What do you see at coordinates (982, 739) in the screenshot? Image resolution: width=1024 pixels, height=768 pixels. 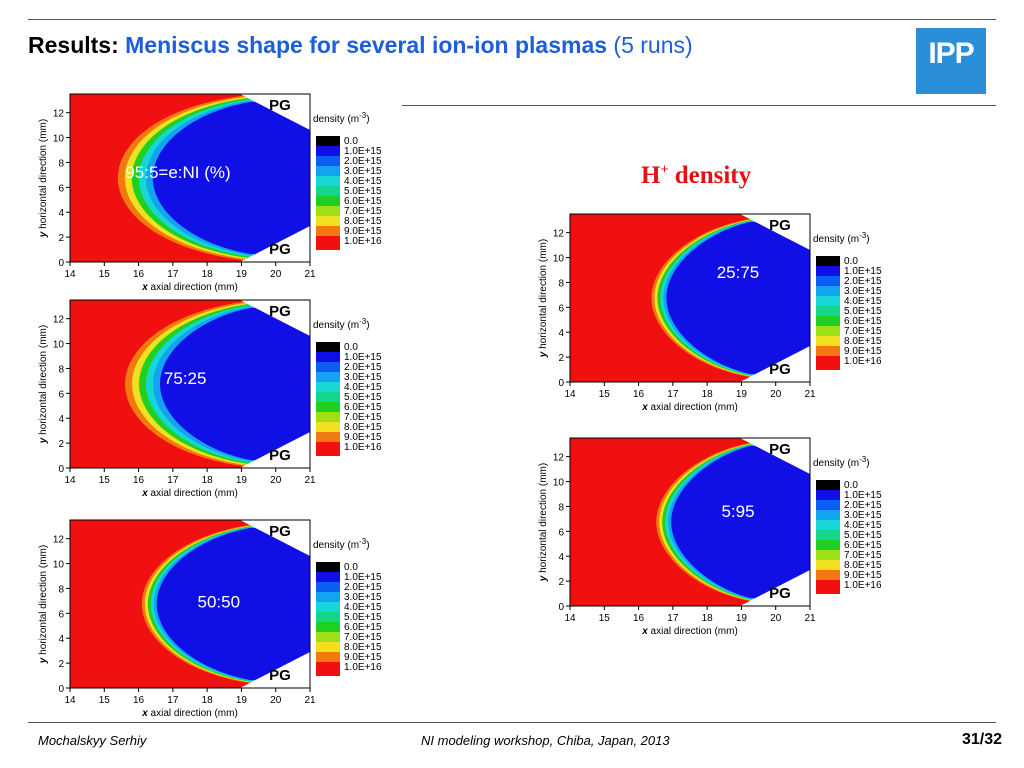 I see `page-number: 31/32` at bounding box center [982, 739].